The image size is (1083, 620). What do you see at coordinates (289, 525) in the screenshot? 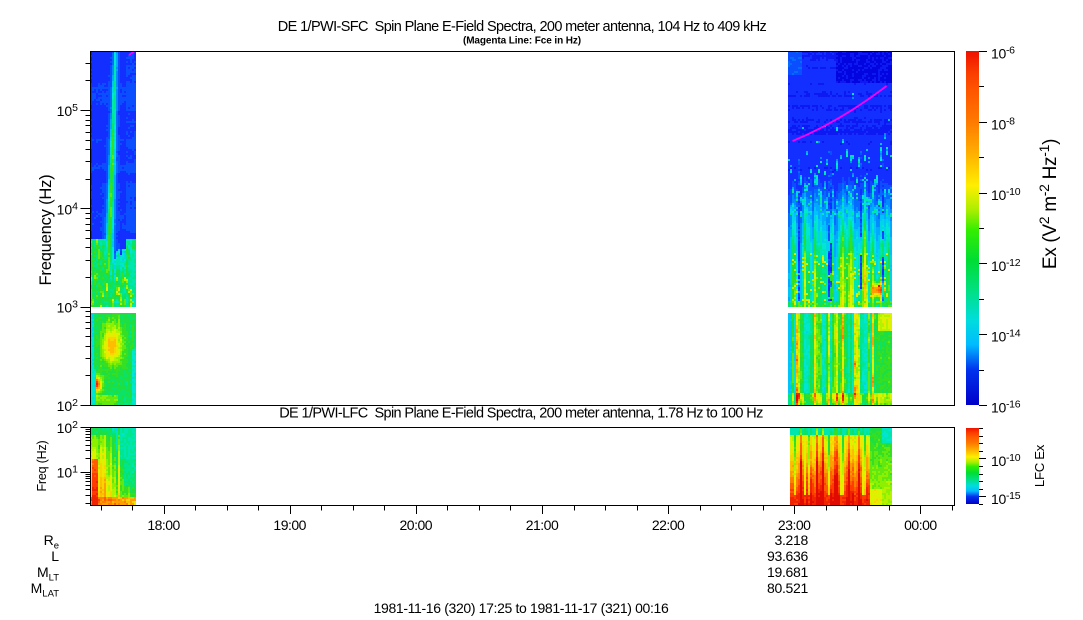
I see `svg-text: 19:00` at bounding box center [289, 525].